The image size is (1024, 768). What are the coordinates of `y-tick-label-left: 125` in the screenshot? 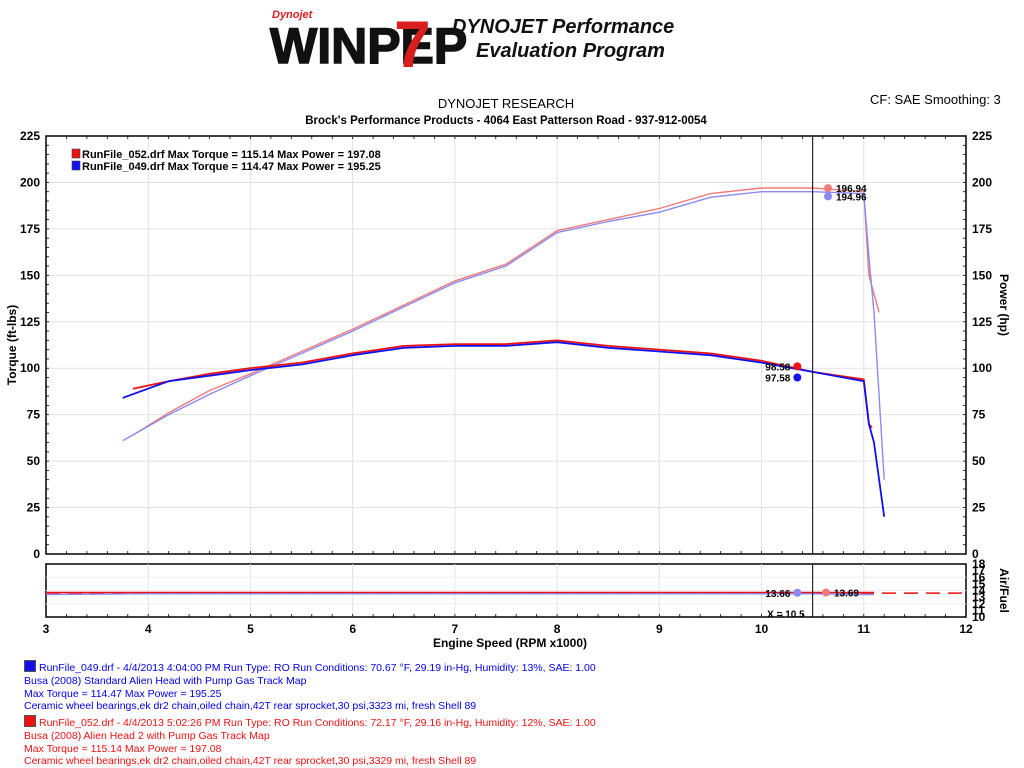 It's located at (30, 322).